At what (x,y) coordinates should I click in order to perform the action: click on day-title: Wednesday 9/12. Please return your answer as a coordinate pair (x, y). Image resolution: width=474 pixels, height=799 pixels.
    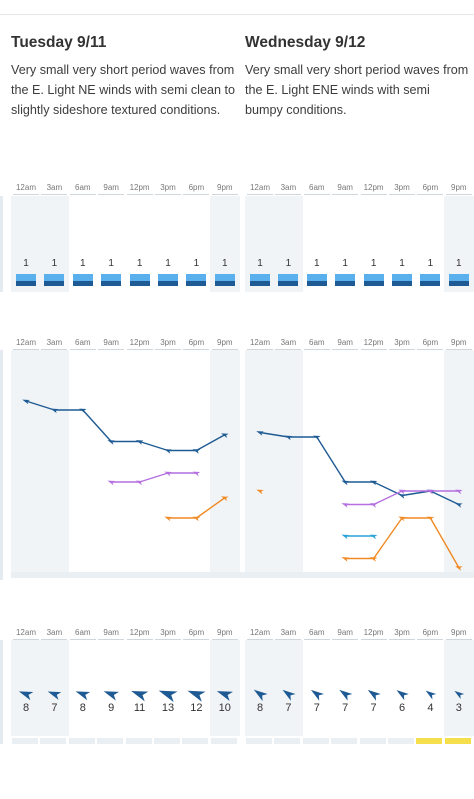
    Looking at the image, I should click on (305, 42).